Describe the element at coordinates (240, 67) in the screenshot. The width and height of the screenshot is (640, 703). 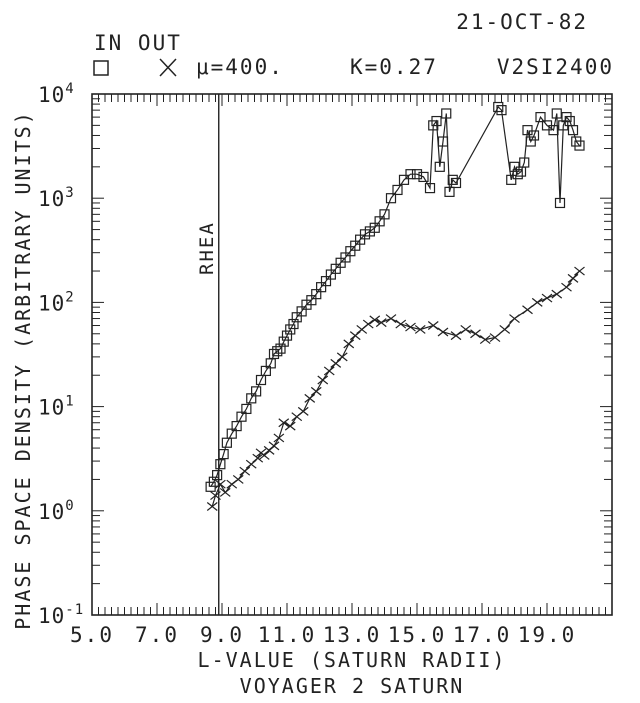
I see `mu-label: μ=400.` at that location.